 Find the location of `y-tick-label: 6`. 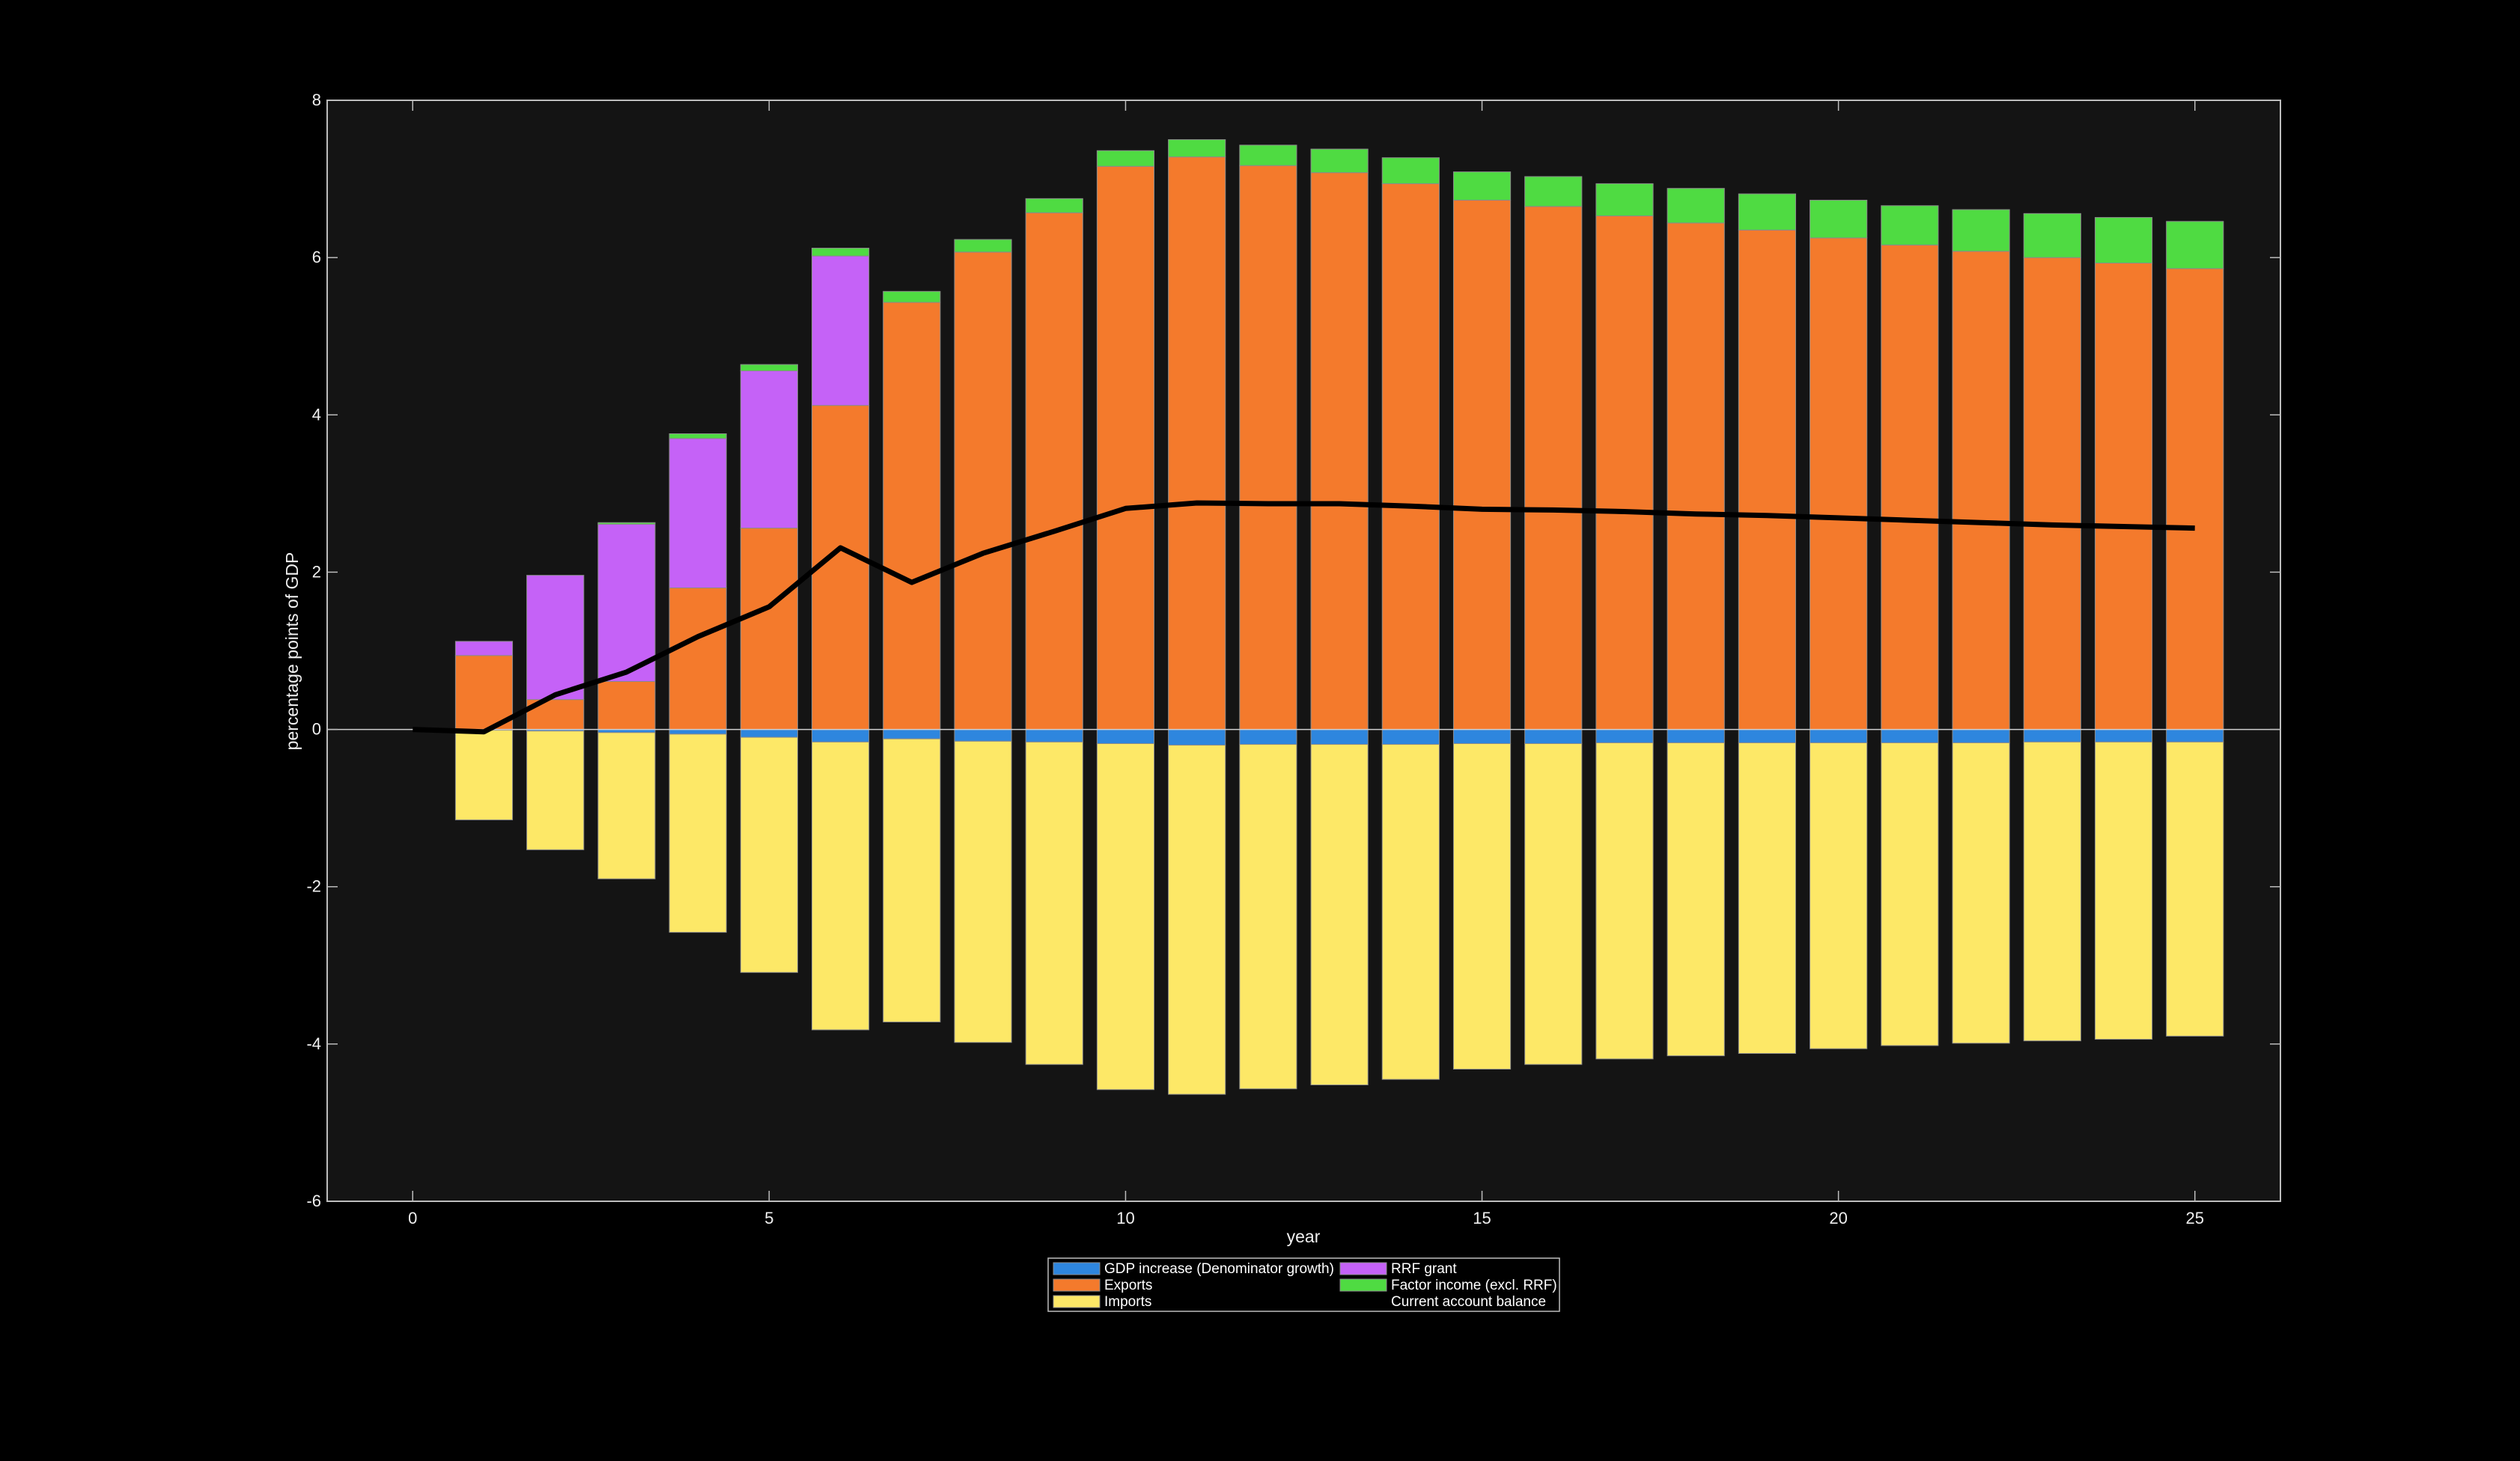

y-tick-label: 6 is located at coordinates (316, 257).